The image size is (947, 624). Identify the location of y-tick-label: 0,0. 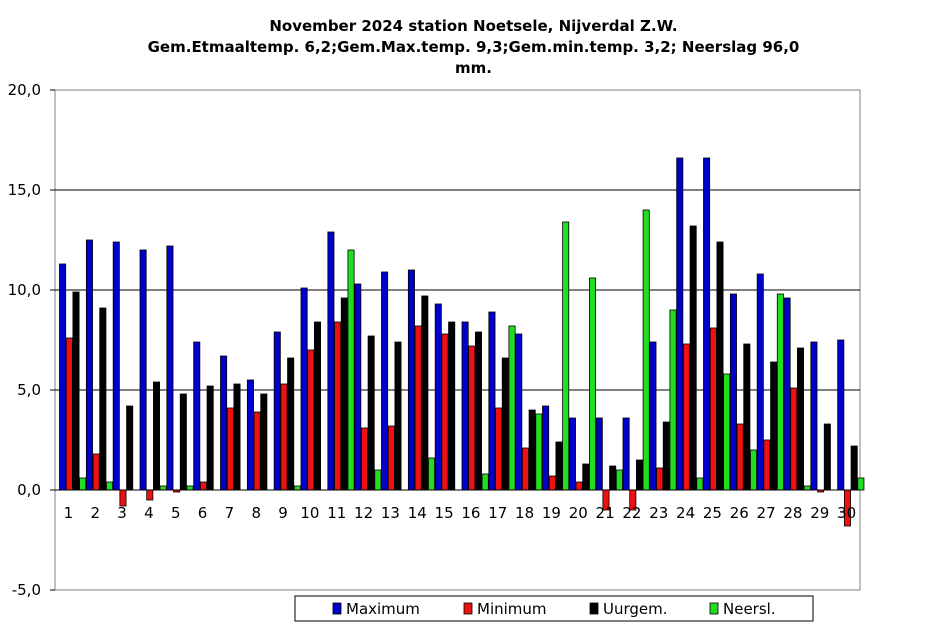
(29, 490).